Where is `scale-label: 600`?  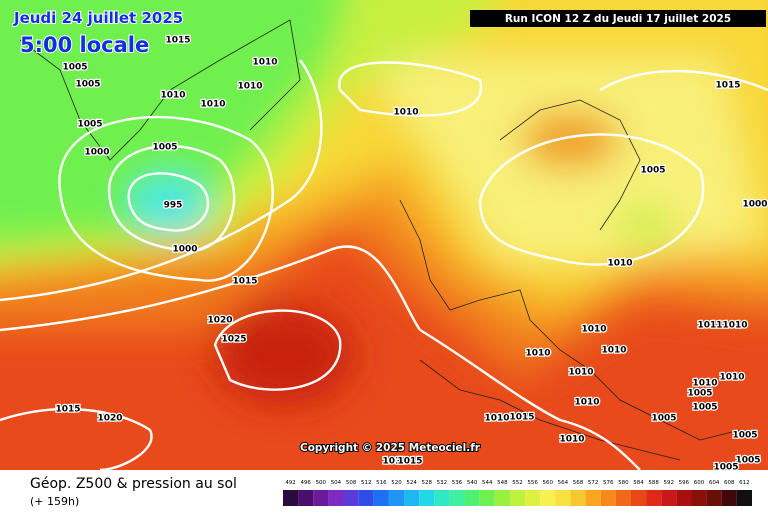
scale-label: 600 is located at coordinates (699, 483).